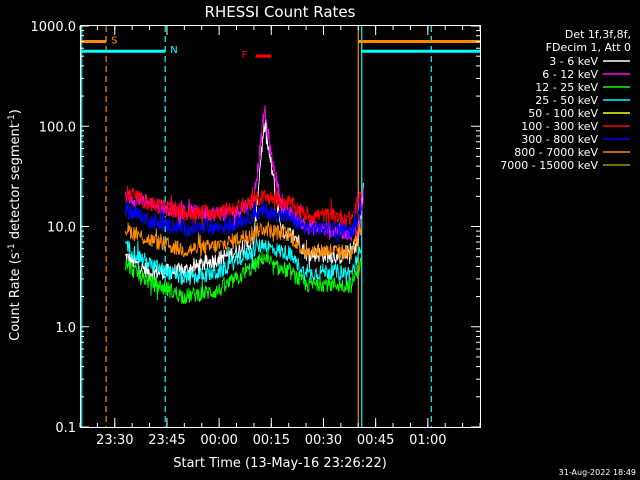  What do you see at coordinates (559, 126) in the screenshot?
I see `legend-label-5: 100 - 300 keV` at bounding box center [559, 126].